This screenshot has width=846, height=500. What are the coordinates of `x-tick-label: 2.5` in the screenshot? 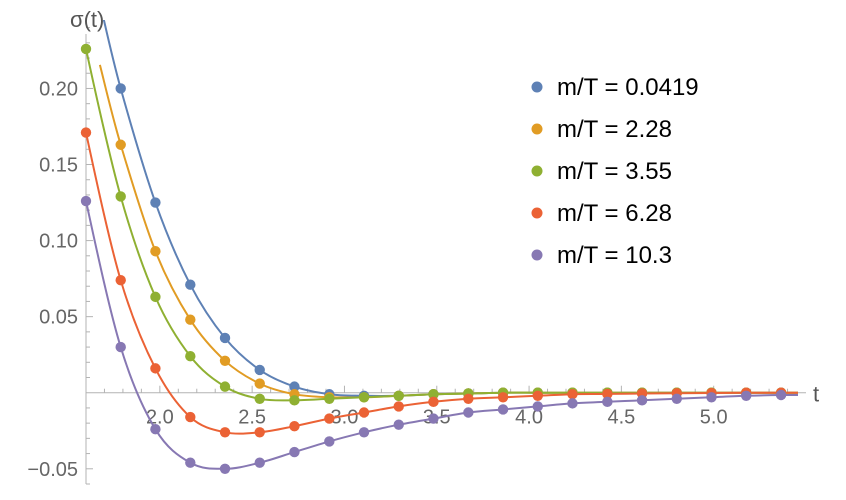 It's located at (252, 418).